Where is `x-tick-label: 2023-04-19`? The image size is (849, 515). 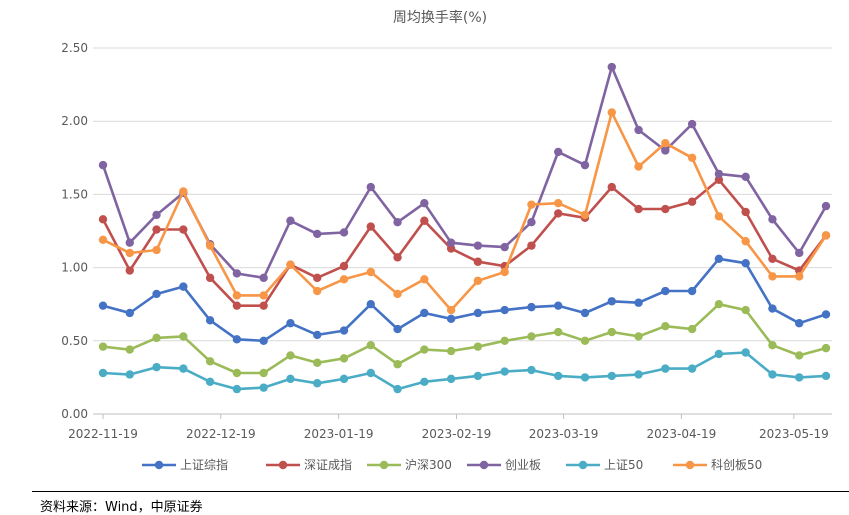
x-tick-label: 2023-04-19 is located at coordinates (682, 434).